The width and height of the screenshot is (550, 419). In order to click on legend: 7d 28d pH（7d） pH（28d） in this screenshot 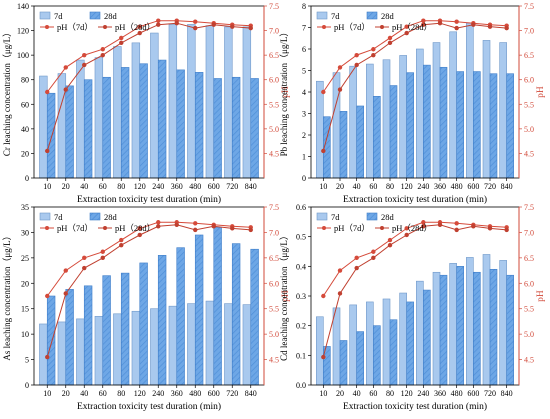, I will do `click(97, 21)`.